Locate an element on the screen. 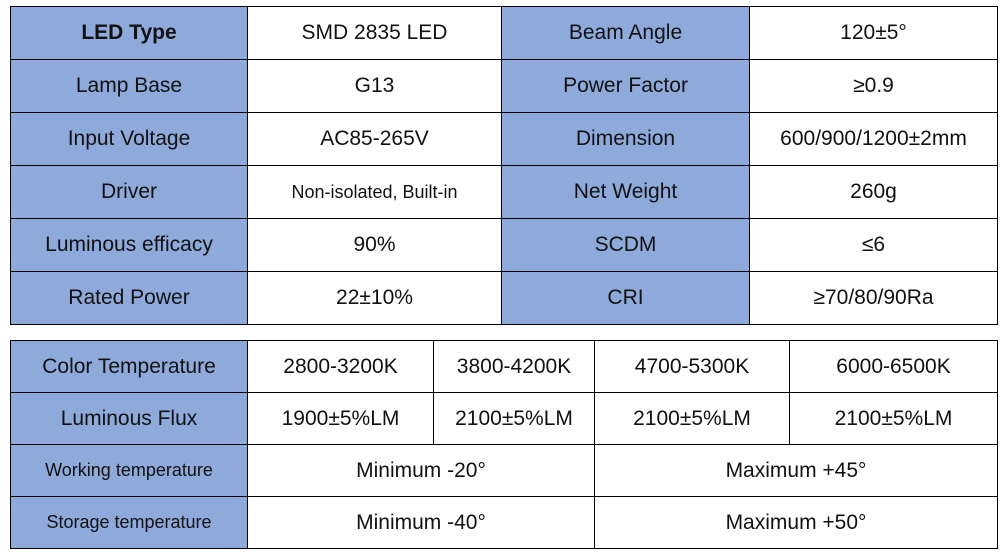 This screenshot has height=556, width=1000. table-row: Rated Power 22±10% CRI ≥70/80/90Ra is located at coordinates (504, 298).